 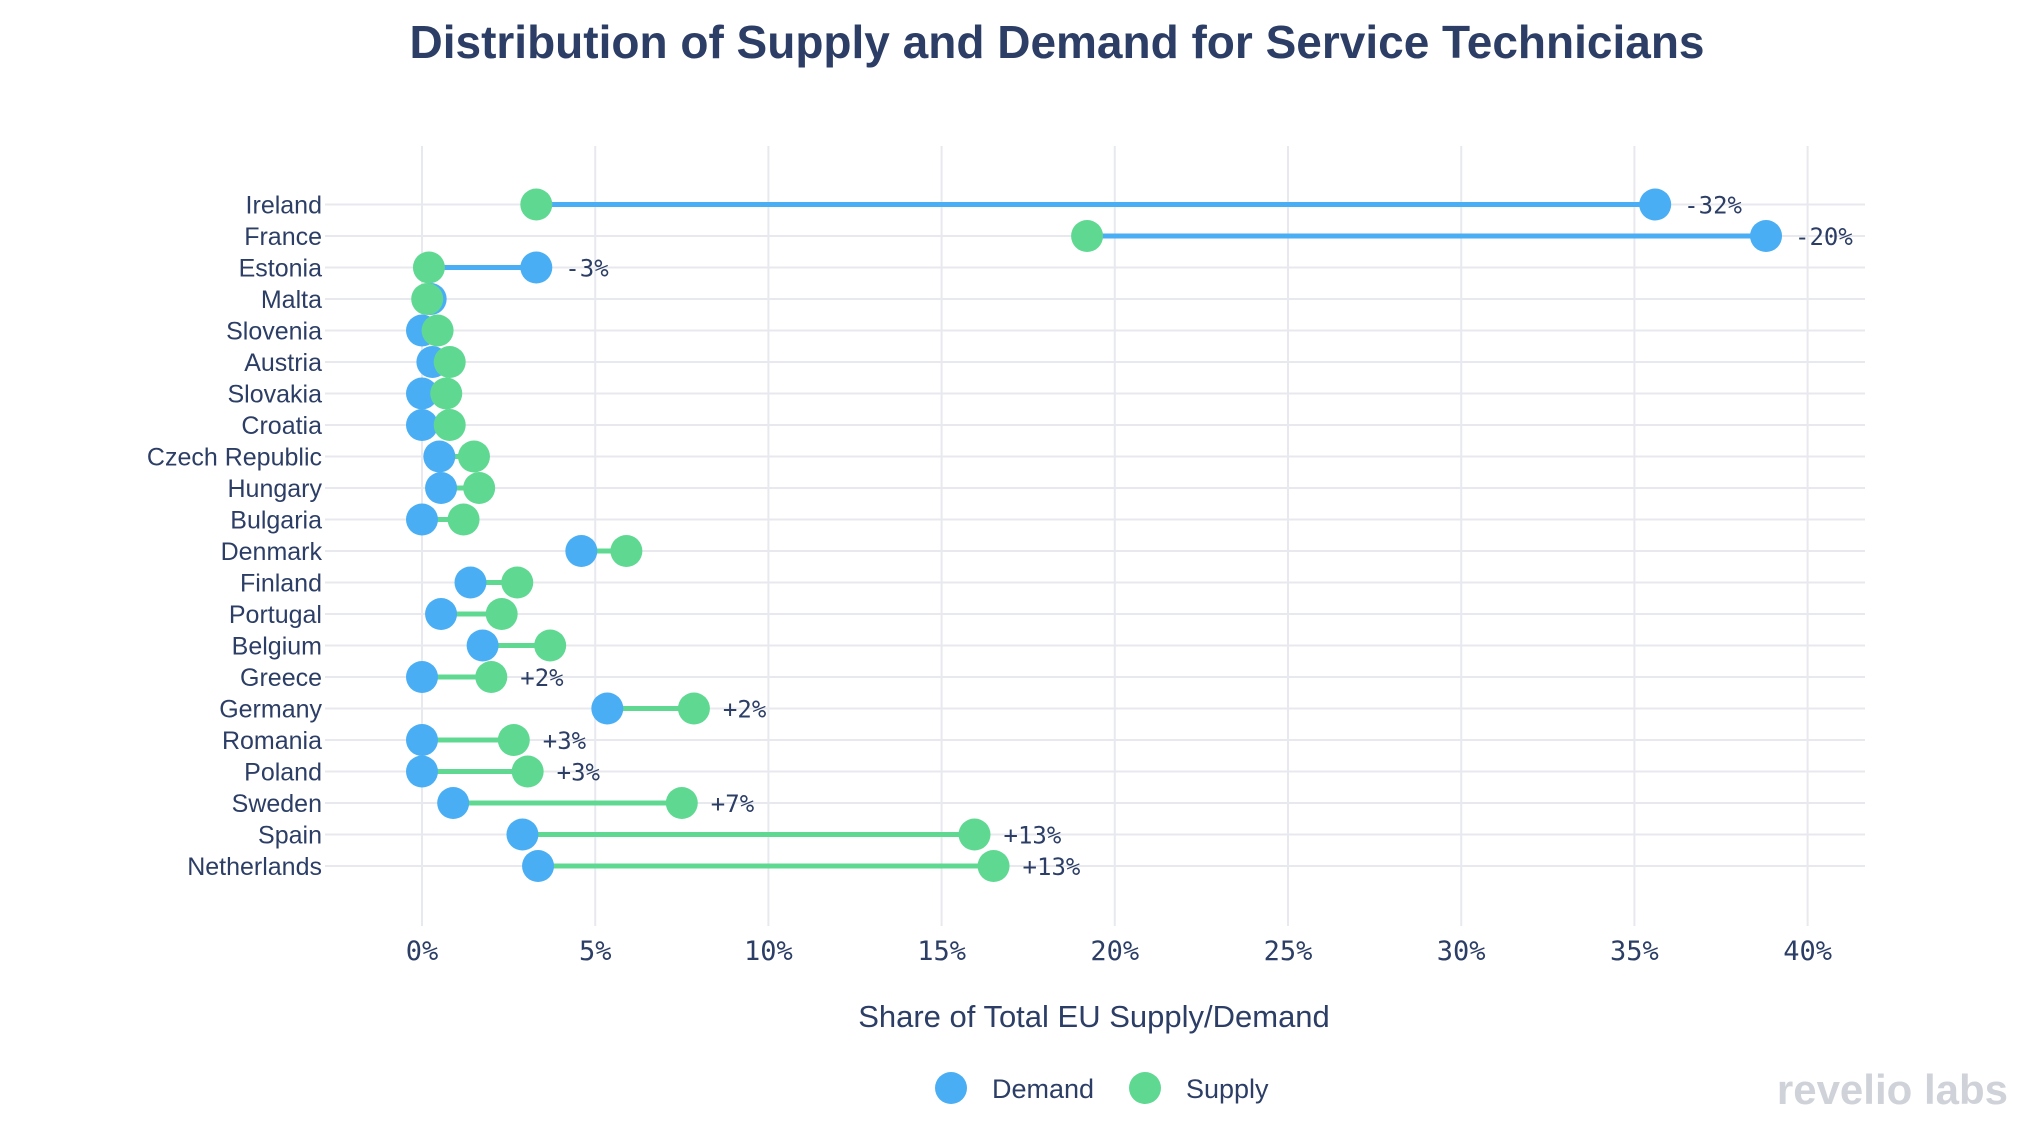 I want to click on x-axis-ticks: 0% 5% 10% 15% 20% 25% 30% 35% 40%, so click(x=1119, y=951).